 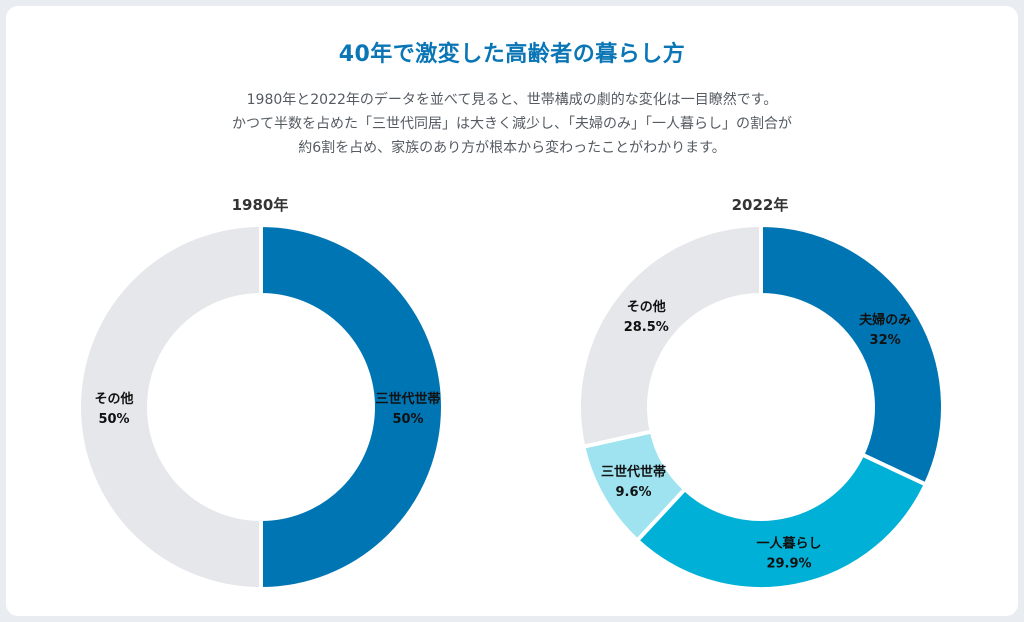 What do you see at coordinates (885, 320) in the screenshot?
I see `slice-label: 夫婦のみ` at bounding box center [885, 320].